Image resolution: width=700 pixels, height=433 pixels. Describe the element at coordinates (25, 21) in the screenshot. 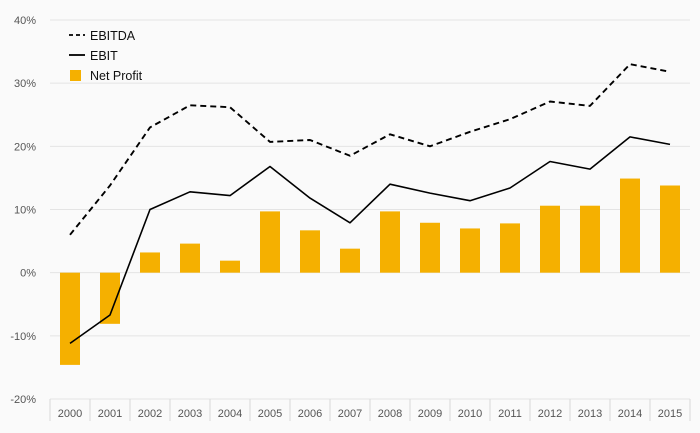

I see `y-tick-label: 40%` at that location.